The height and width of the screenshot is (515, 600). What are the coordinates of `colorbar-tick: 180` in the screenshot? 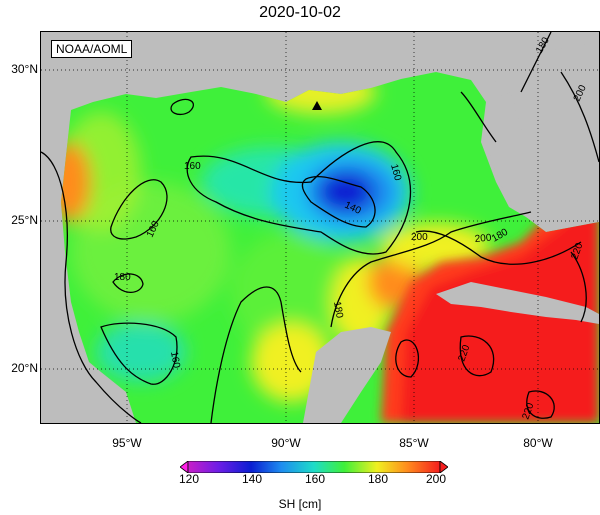 It's located at (378, 479).